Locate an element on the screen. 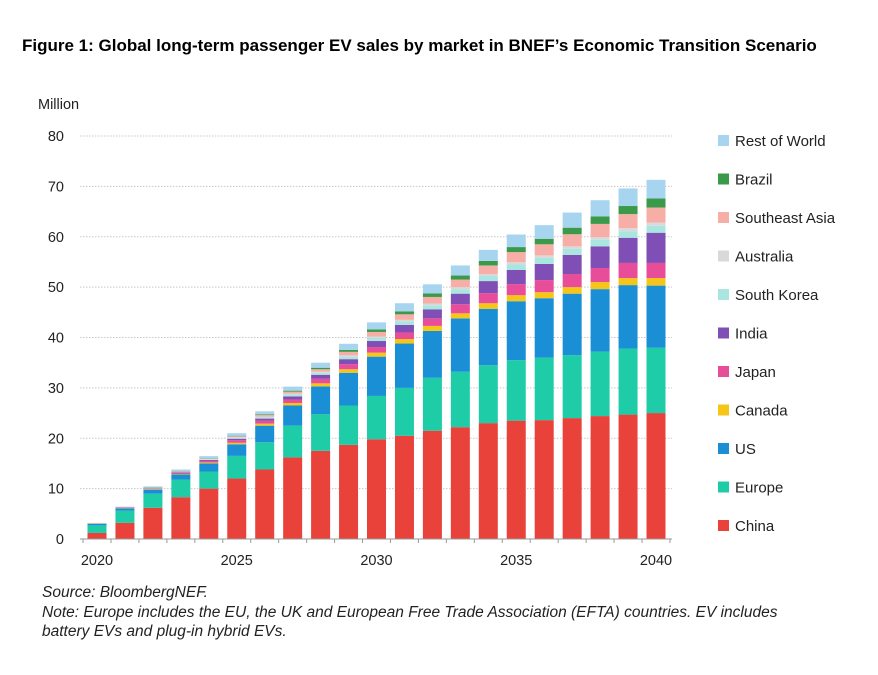 This screenshot has width=878, height=675. x-tick-label: 2020 is located at coordinates (97, 561).